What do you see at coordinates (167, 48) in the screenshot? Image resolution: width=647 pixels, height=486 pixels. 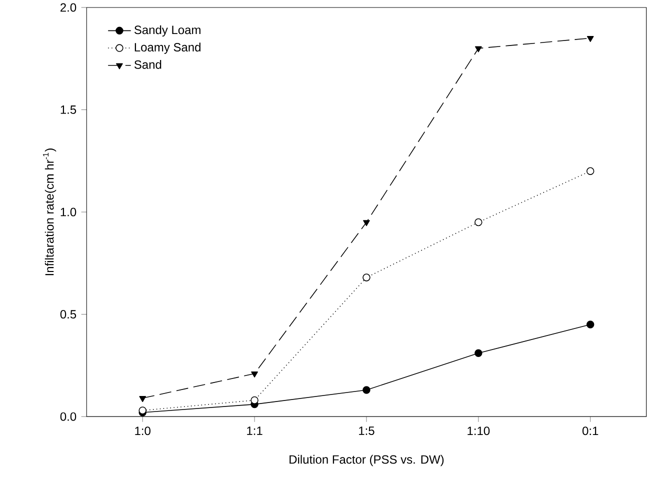 I see `legend-label: Loamy Sand` at bounding box center [167, 48].